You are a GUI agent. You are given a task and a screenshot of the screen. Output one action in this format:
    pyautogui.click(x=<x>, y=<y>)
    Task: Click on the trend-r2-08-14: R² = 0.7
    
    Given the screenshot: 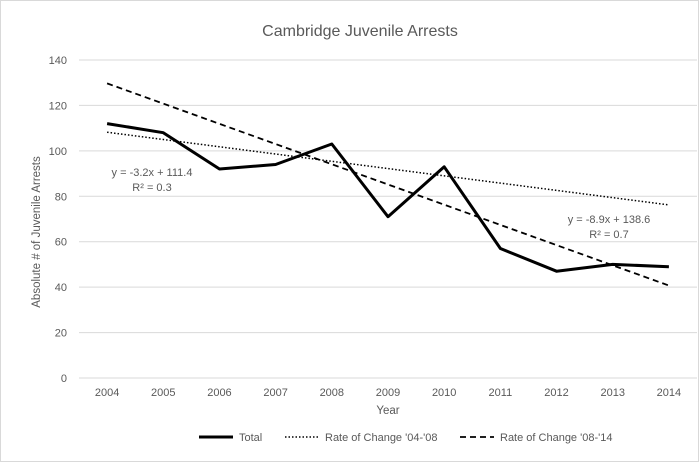 What is the action you would take?
    pyautogui.click(x=608, y=235)
    